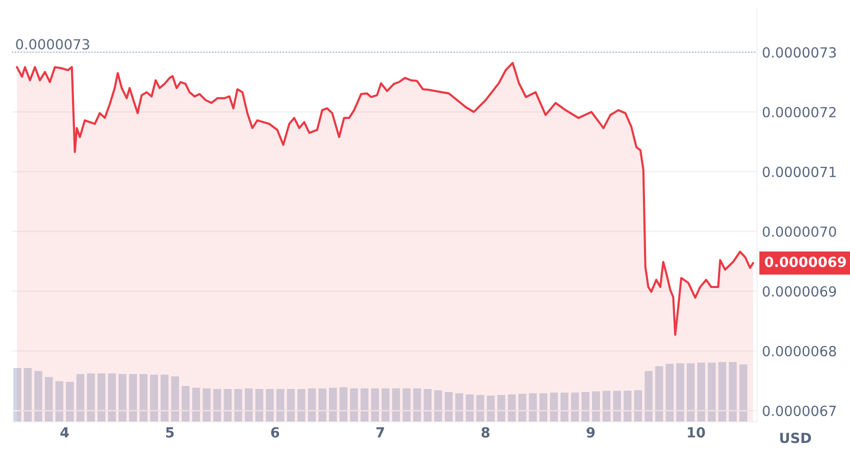 This screenshot has width=850, height=462. Describe the element at coordinates (799, 351) in the screenshot. I see `y-tick-label: 0.0000068` at that location.